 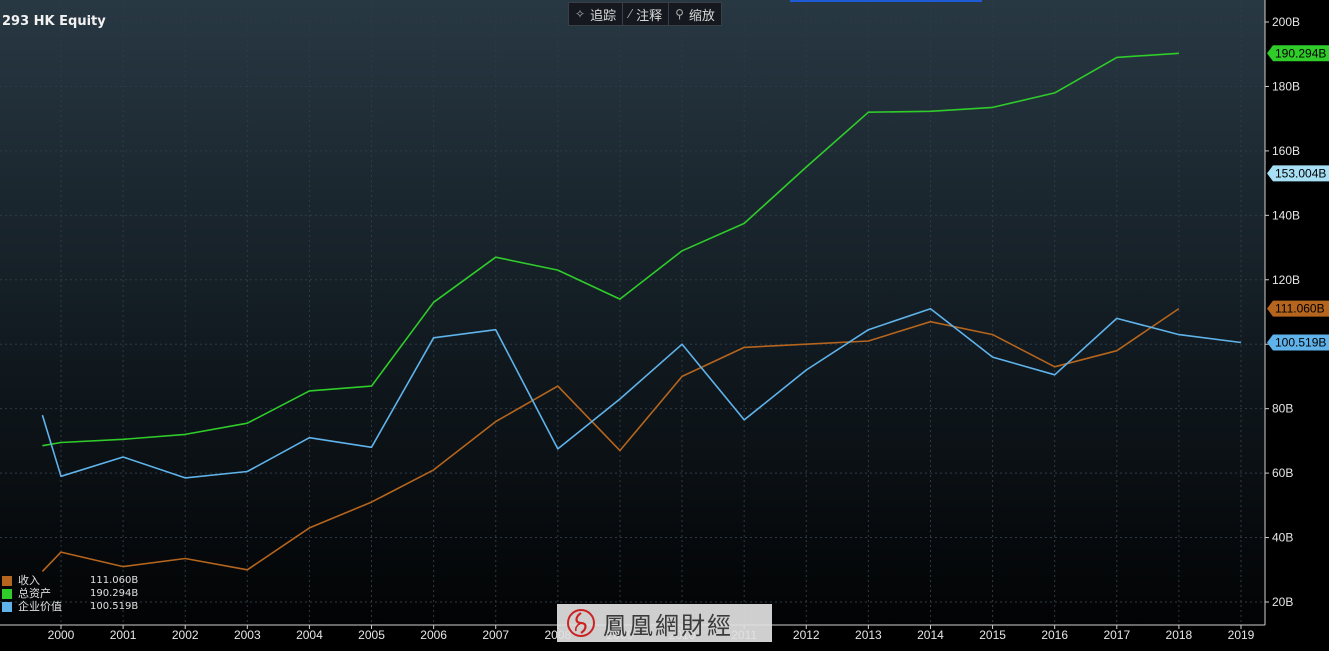 I want to click on chart-toolbar: ✧ 追踪 ⁄ 注释 ⚲ 缩放, so click(x=645, y=14).